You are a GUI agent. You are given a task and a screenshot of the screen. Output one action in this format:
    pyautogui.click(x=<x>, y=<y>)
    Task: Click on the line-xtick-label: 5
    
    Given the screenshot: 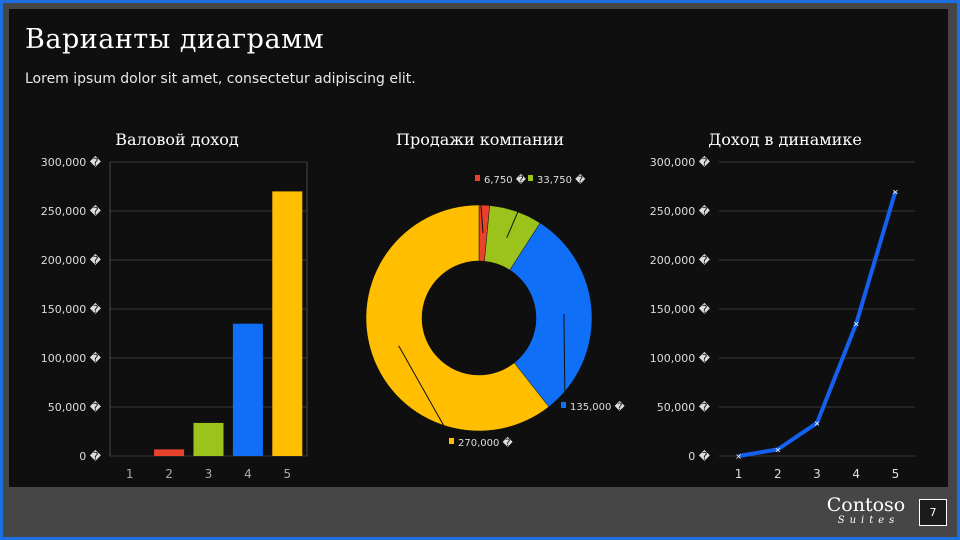 What is the action you would take?
    pyautogui.click(x=896, y=474)
    